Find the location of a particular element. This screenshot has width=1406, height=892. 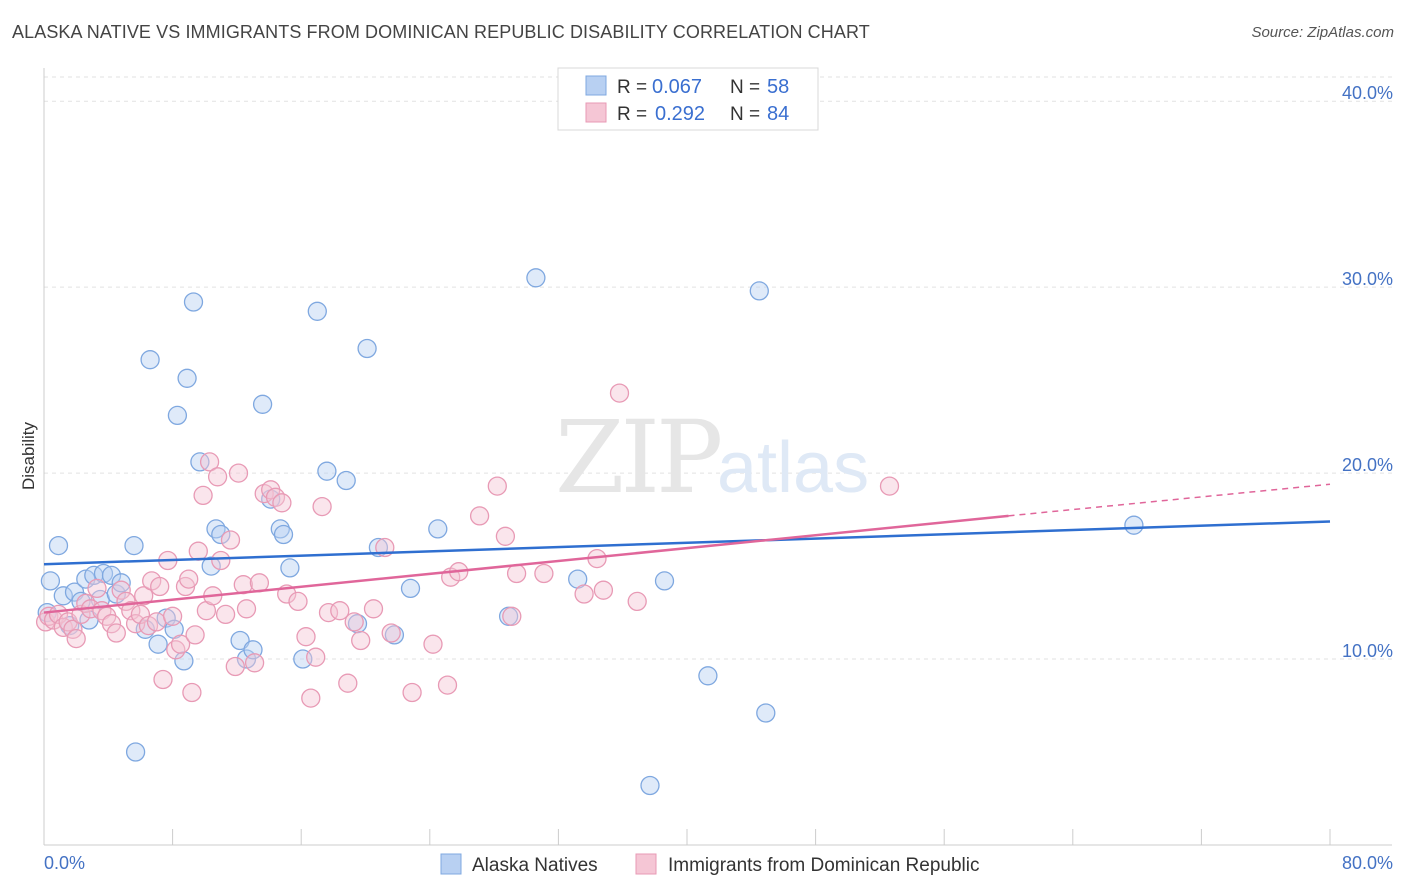

stats-legend-swatch-alaska is located at coordinates (596, 85).